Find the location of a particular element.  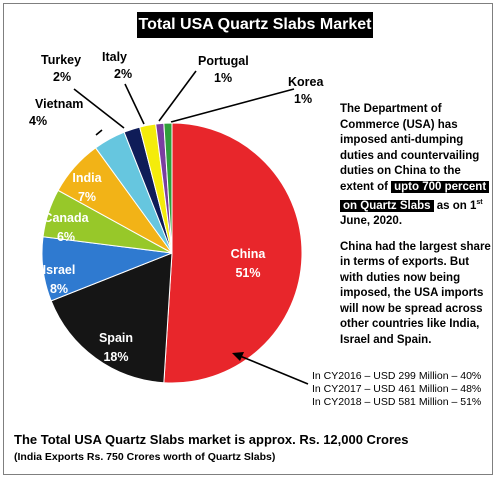

slice-label-india: India is located at coordinates (87, 178).